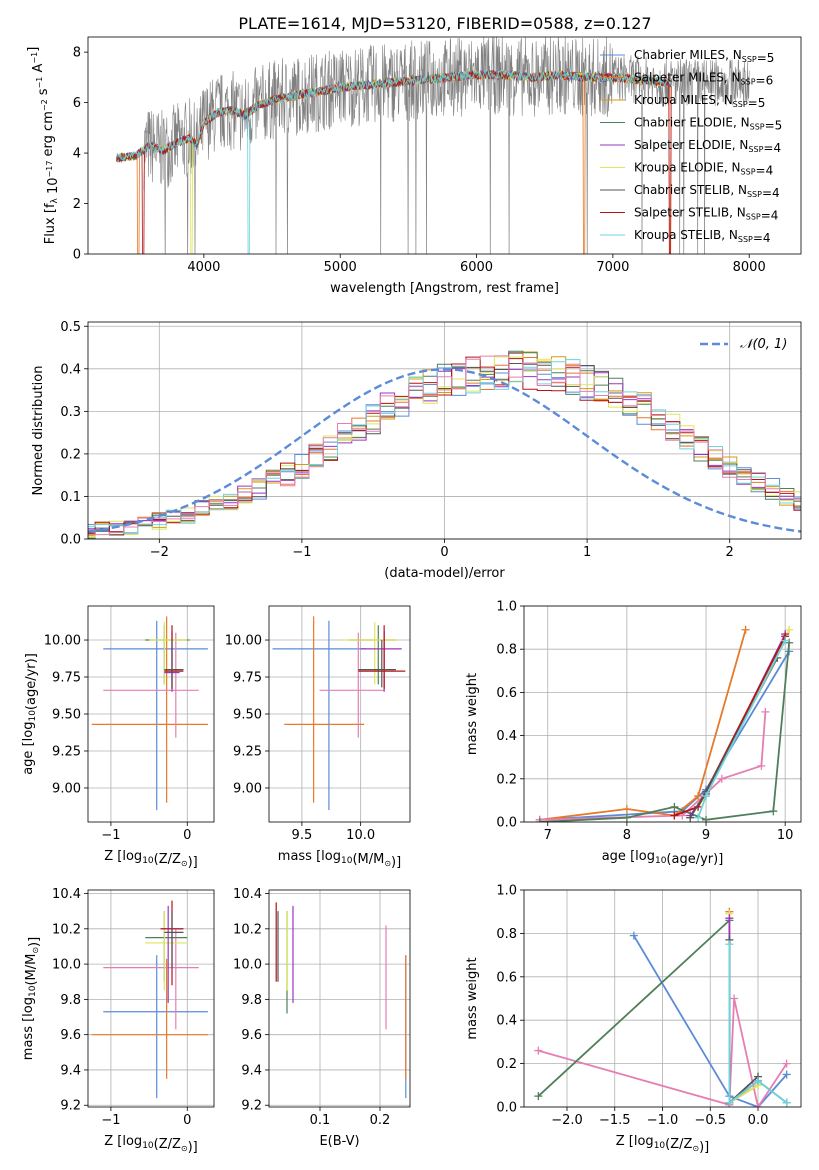 The width and height of the screenshot is (819, 1170). What do you see at coordinates (340, 267) in the screenshot?
I see `x-tick-label: 5000` at bounding box center [340, 267].